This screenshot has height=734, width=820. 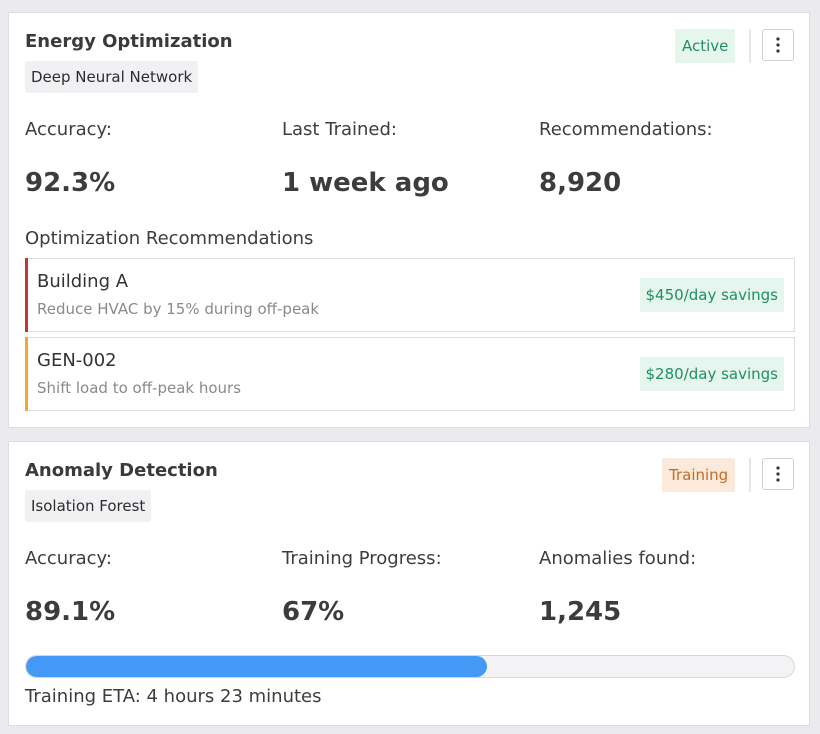 What do you see at coordinates (313, 612) in the screenshot?
I see `training-progress-value: 67%` at bounding box center [313, 612].